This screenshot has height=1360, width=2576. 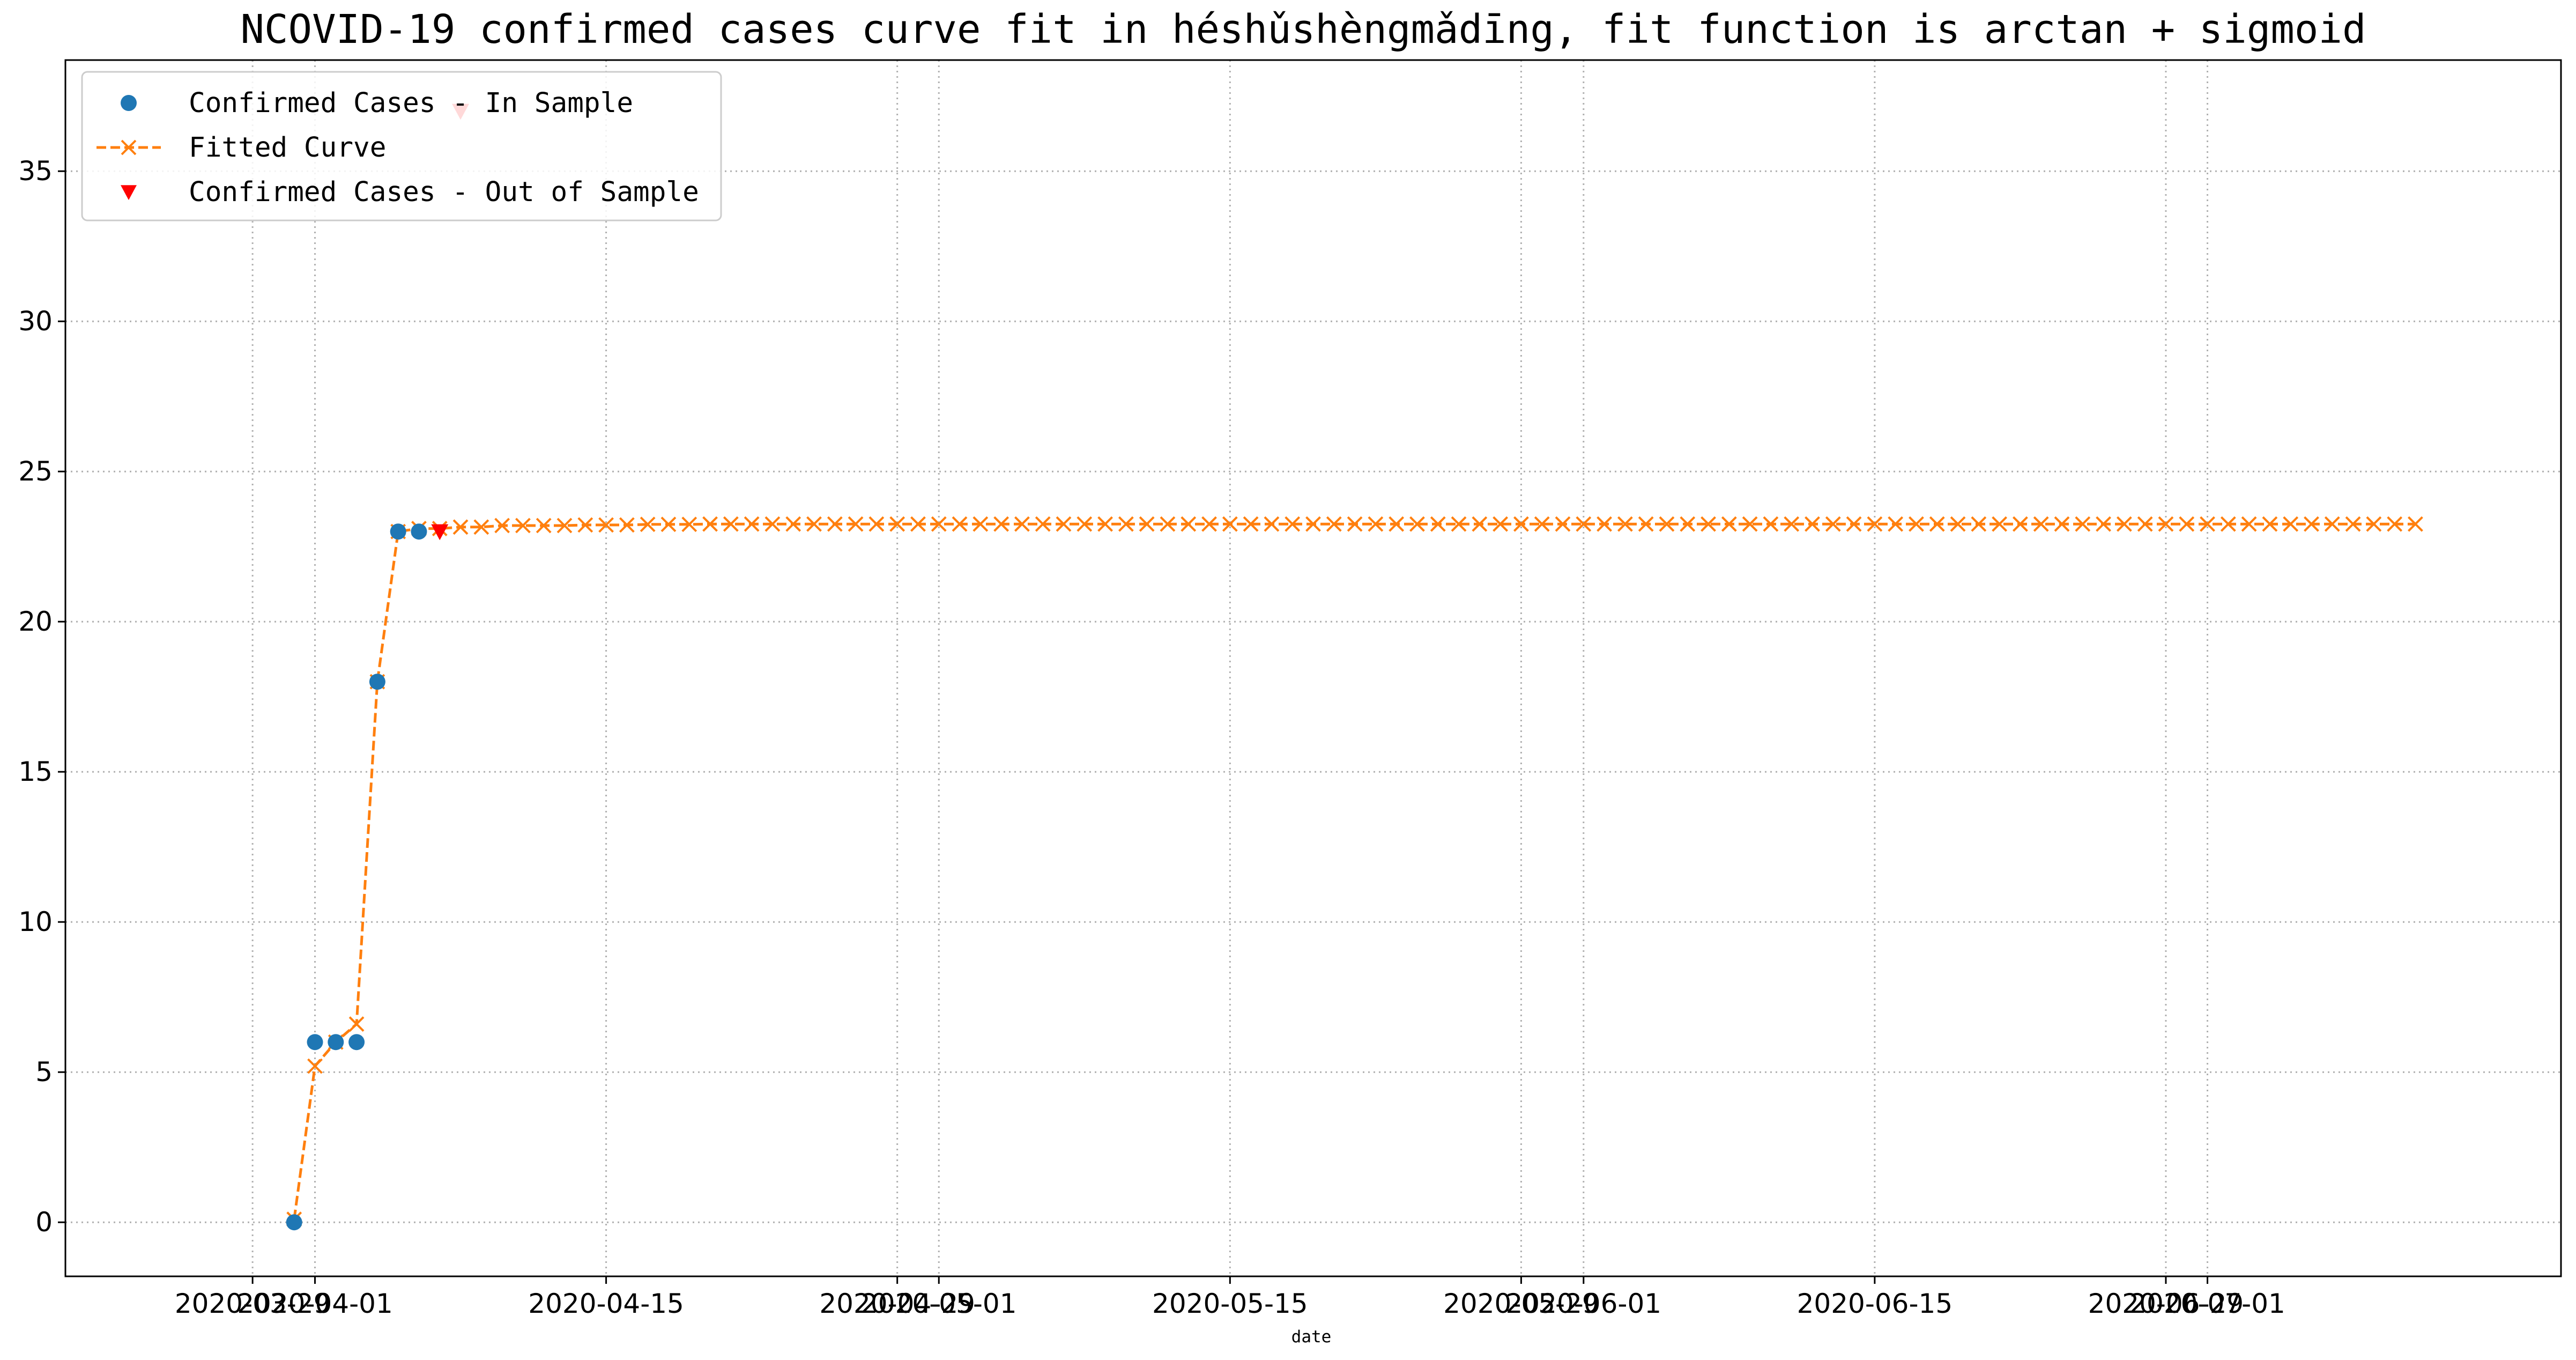 I want to click on x-tick-label: 2020-05-15, so click(x=1230, y=1303).